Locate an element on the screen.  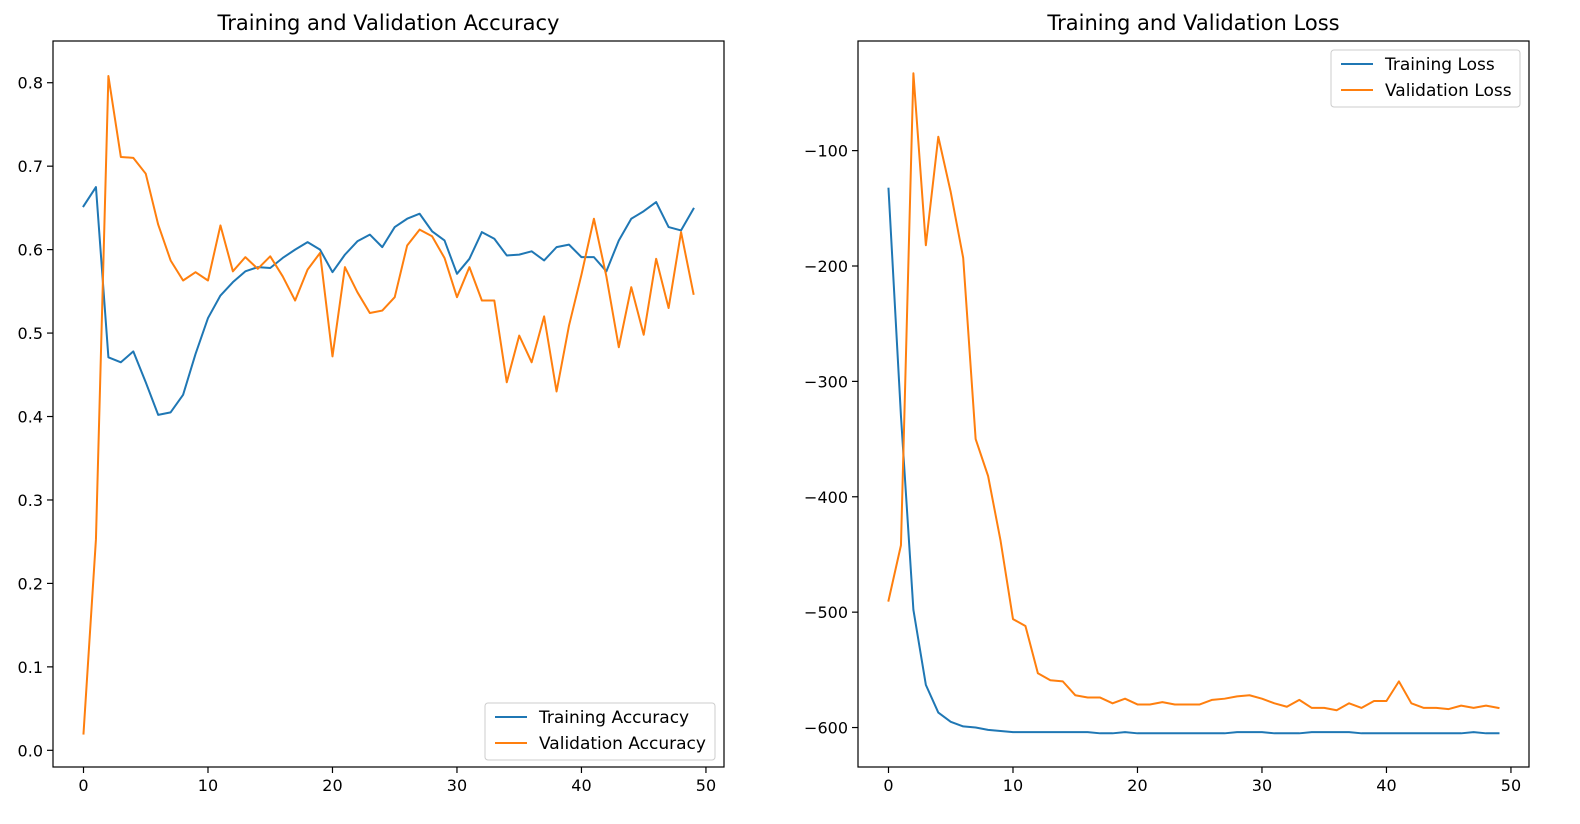
y-tick-label: 0.2 is located at coordinates (30, 583).